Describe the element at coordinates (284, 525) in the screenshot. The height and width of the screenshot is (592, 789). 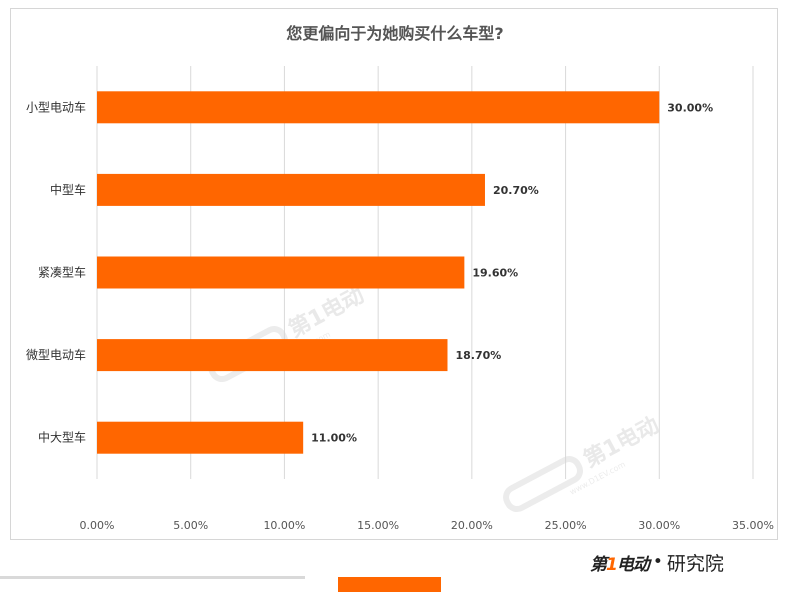
I see `x-tick-label: 10.00%` at that location.